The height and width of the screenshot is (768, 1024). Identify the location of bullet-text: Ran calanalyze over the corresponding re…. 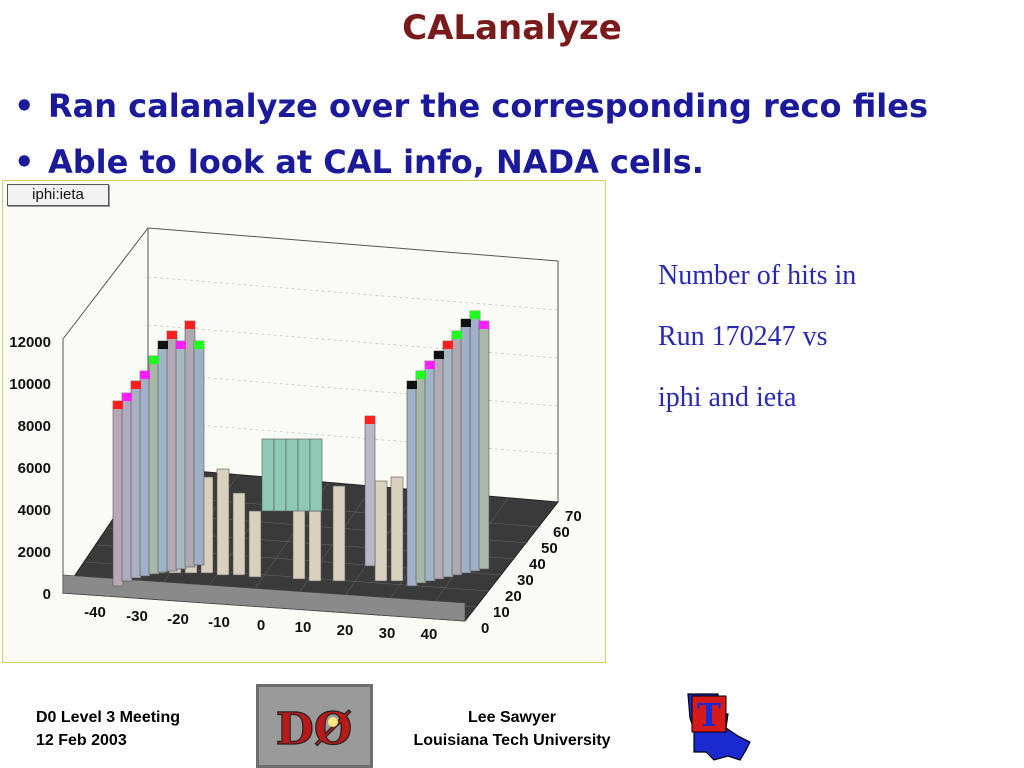
(488, 106).